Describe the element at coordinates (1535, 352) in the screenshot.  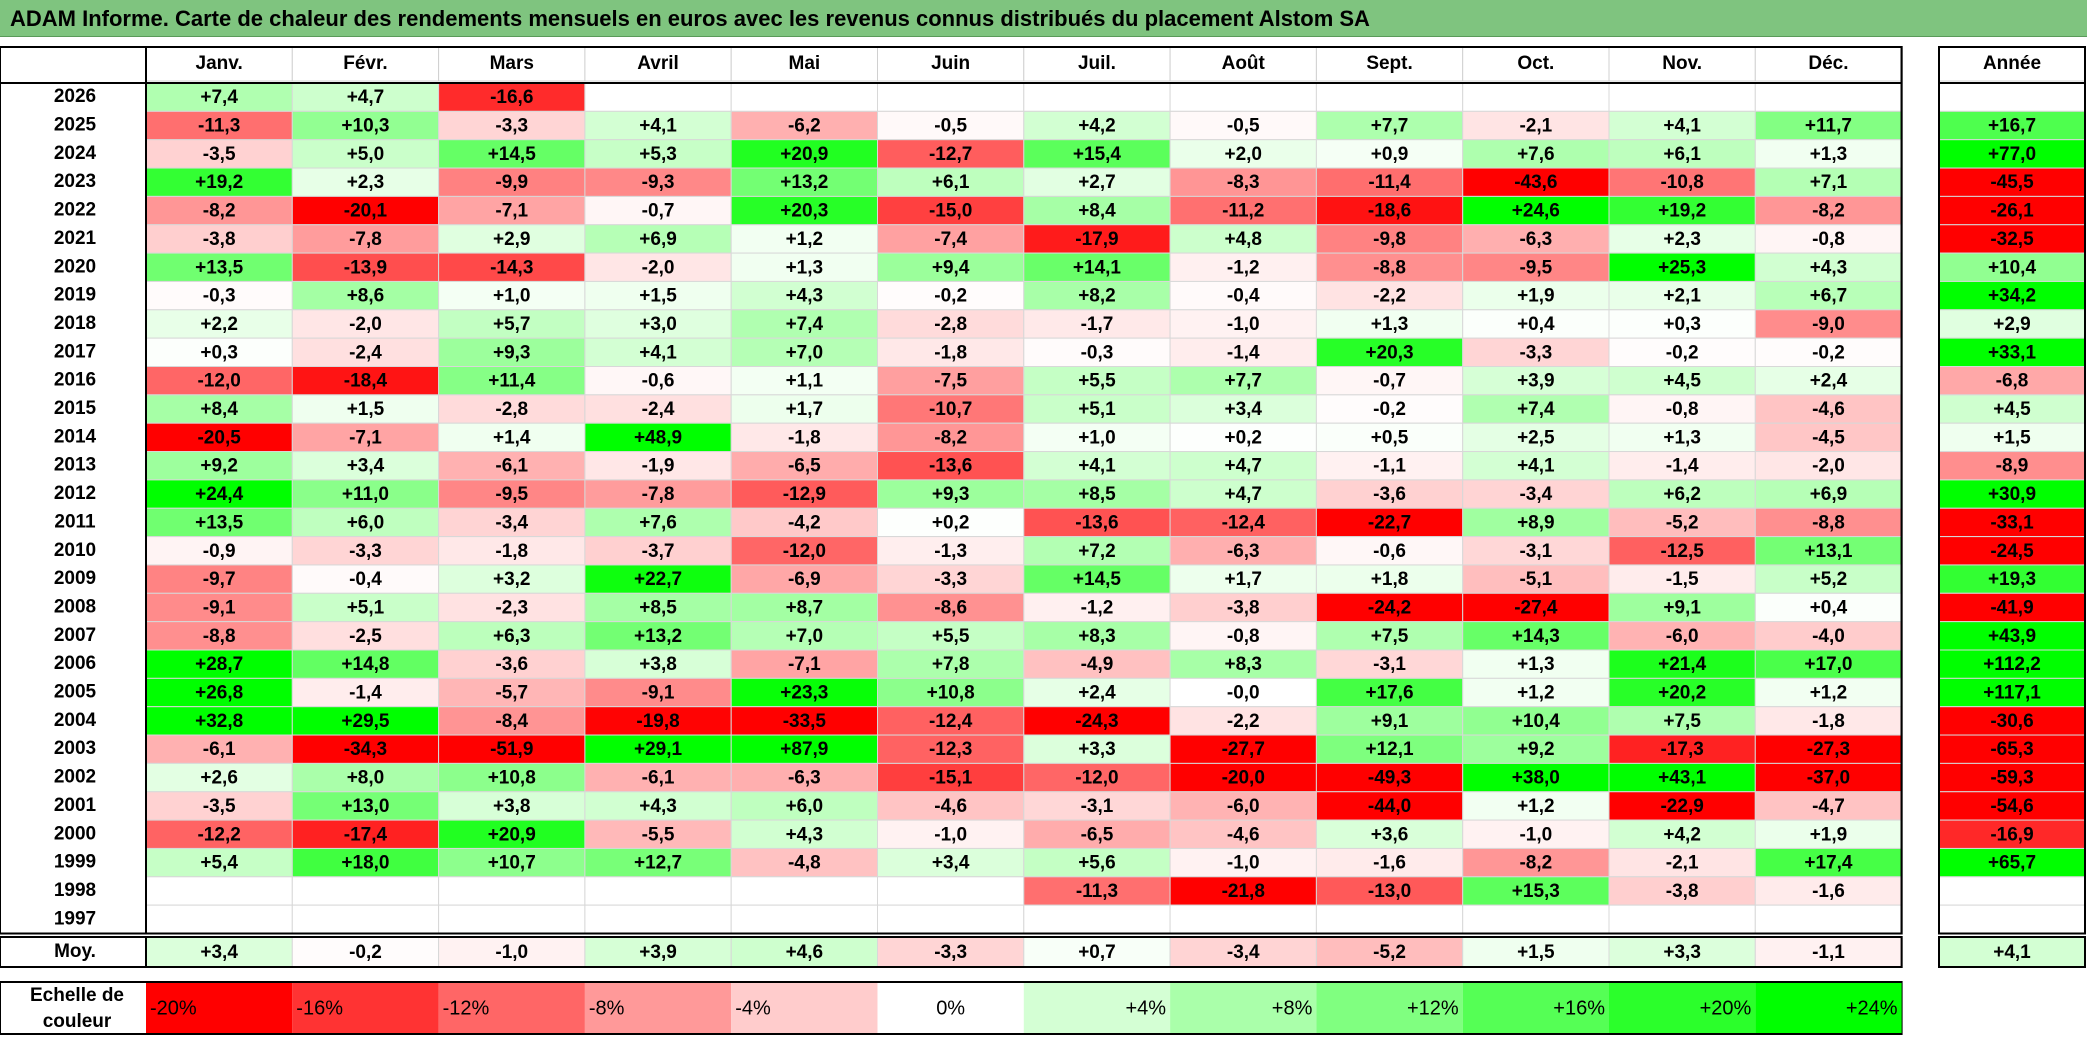
I see `cell-value: -3,3` at that location.